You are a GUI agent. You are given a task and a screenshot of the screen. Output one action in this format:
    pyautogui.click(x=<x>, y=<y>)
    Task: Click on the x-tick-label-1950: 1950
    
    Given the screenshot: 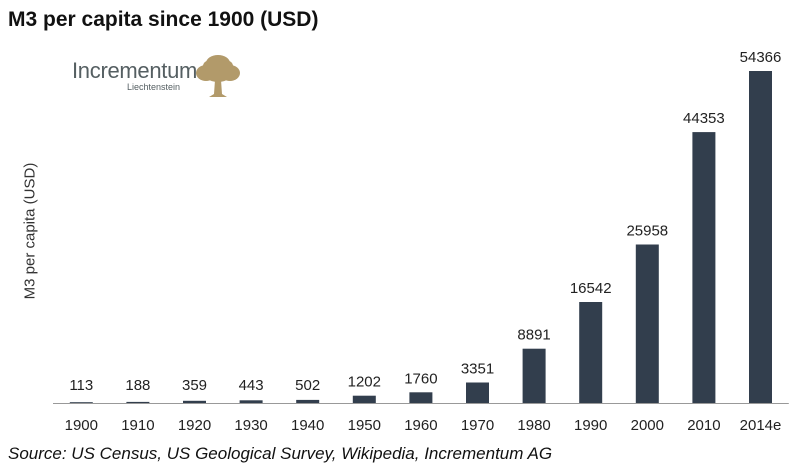 What is the action you would take?
    pyautogui.click(x=364, y=425)
    